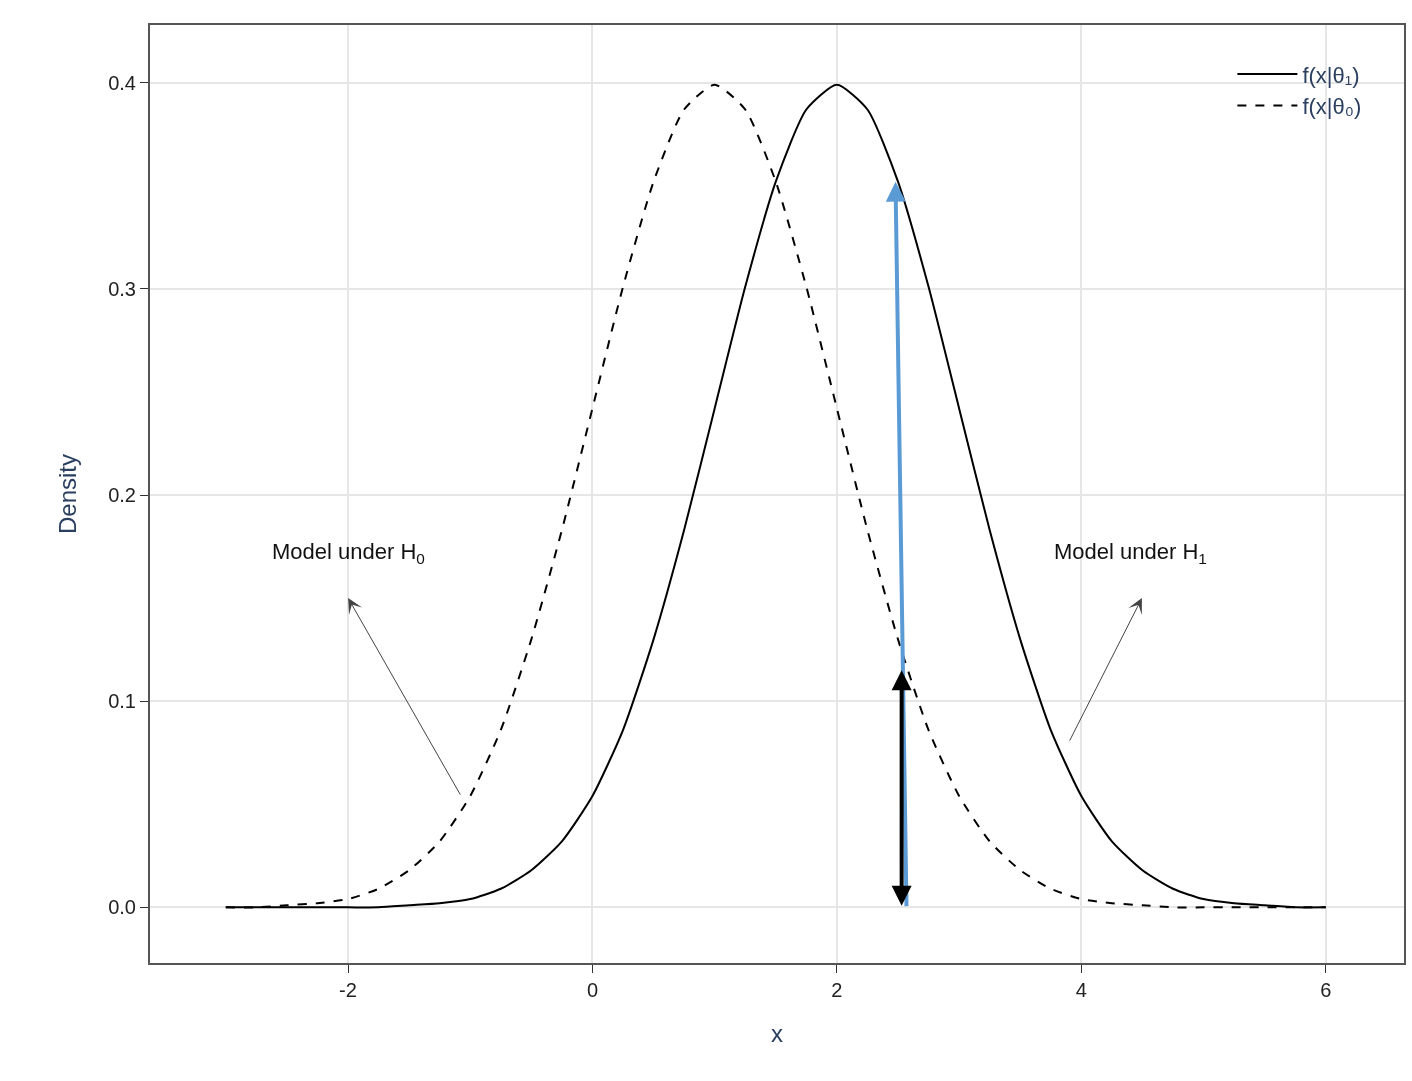 The height and width of the screenshot is (1081, 1412). Describe the element at coordinates (122, 82) in the screenshot. I see `y-tick-label: 0.4` at that location.